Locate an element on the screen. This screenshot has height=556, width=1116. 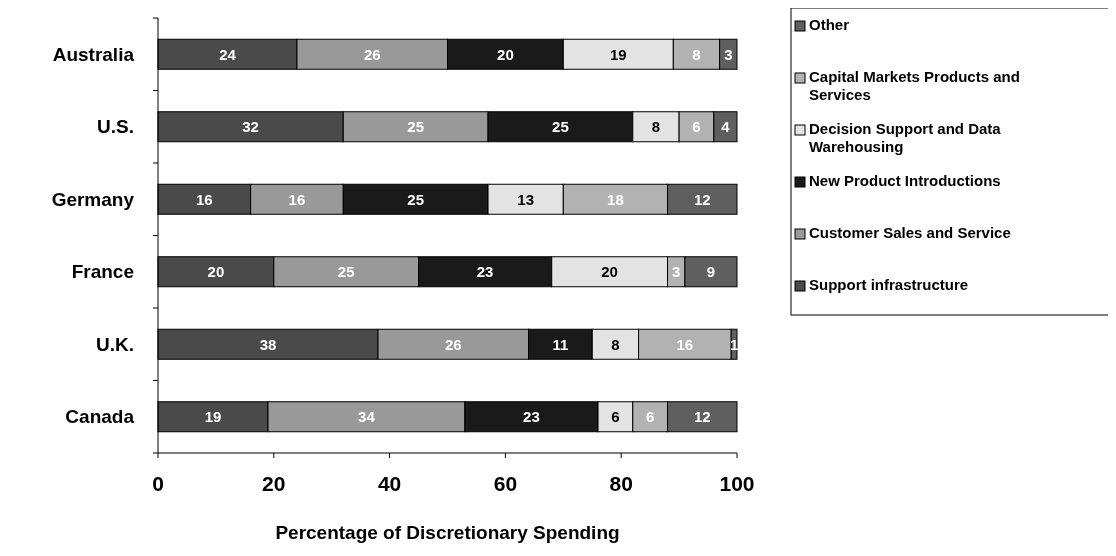
legend-label: Capital Markets Products and Services is located at coordinates (914, 85).